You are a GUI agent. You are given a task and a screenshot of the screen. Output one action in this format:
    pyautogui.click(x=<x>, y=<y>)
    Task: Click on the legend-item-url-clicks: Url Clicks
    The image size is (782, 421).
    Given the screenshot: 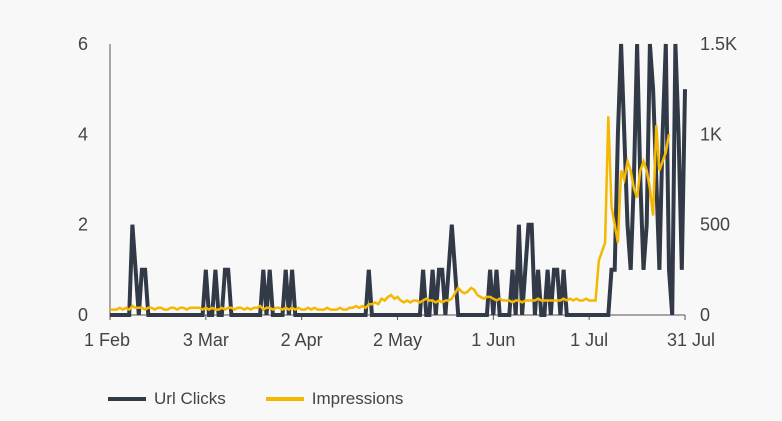 What is the action you would take?
    pyautogui.click(x=167, y=399)
    